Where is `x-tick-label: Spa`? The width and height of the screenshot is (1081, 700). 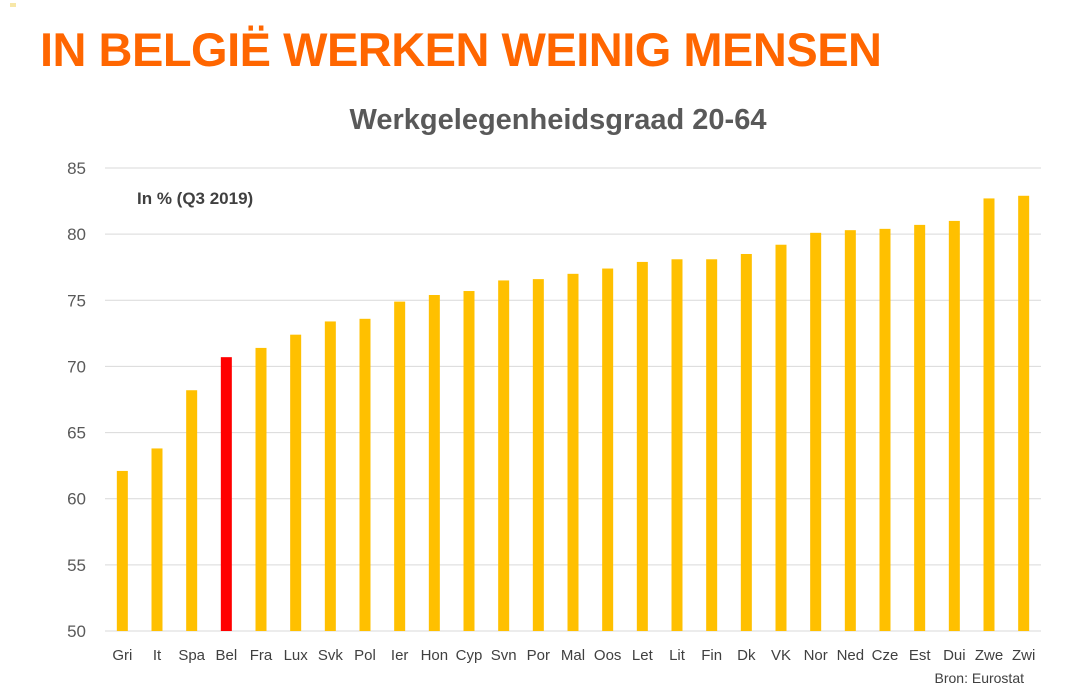 x-tick-label: Spa is located at coordinates (191, 655).